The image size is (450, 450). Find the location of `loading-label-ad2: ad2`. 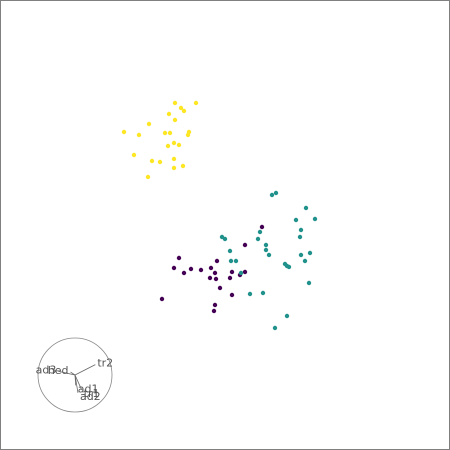

loading-label-ad2: ad2 is located at coordinates (90, 396).